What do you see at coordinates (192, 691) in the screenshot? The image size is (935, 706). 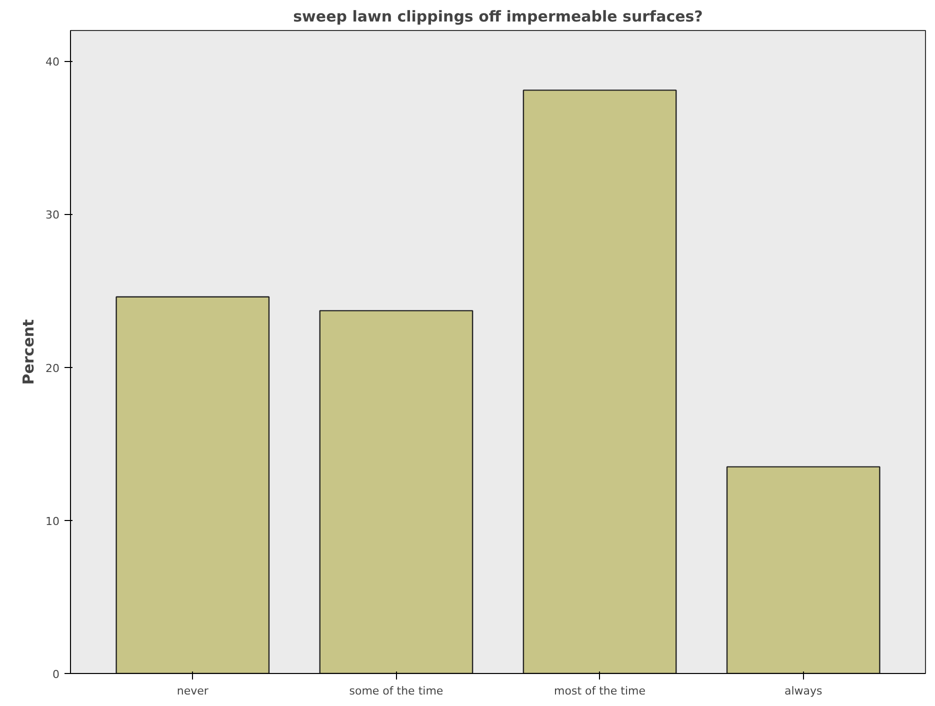 I see `x-tick-label: never` at bounding box center [192, 691].